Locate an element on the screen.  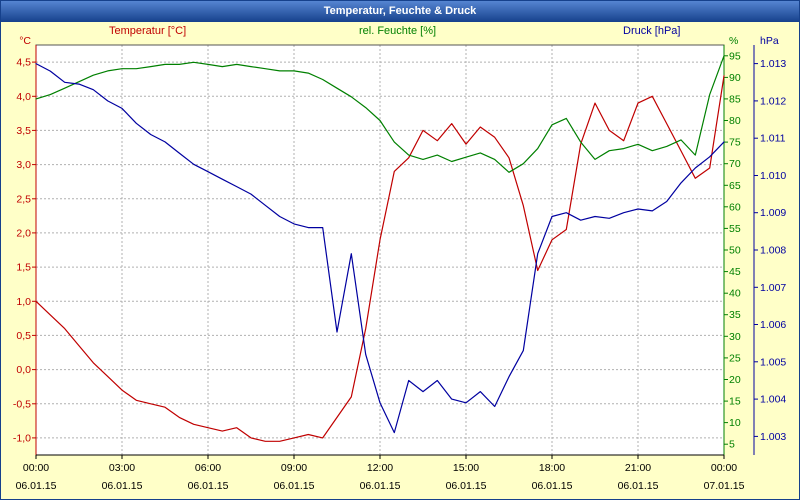
time-tick-label: 21:00 is located at coordinates (638, 468).